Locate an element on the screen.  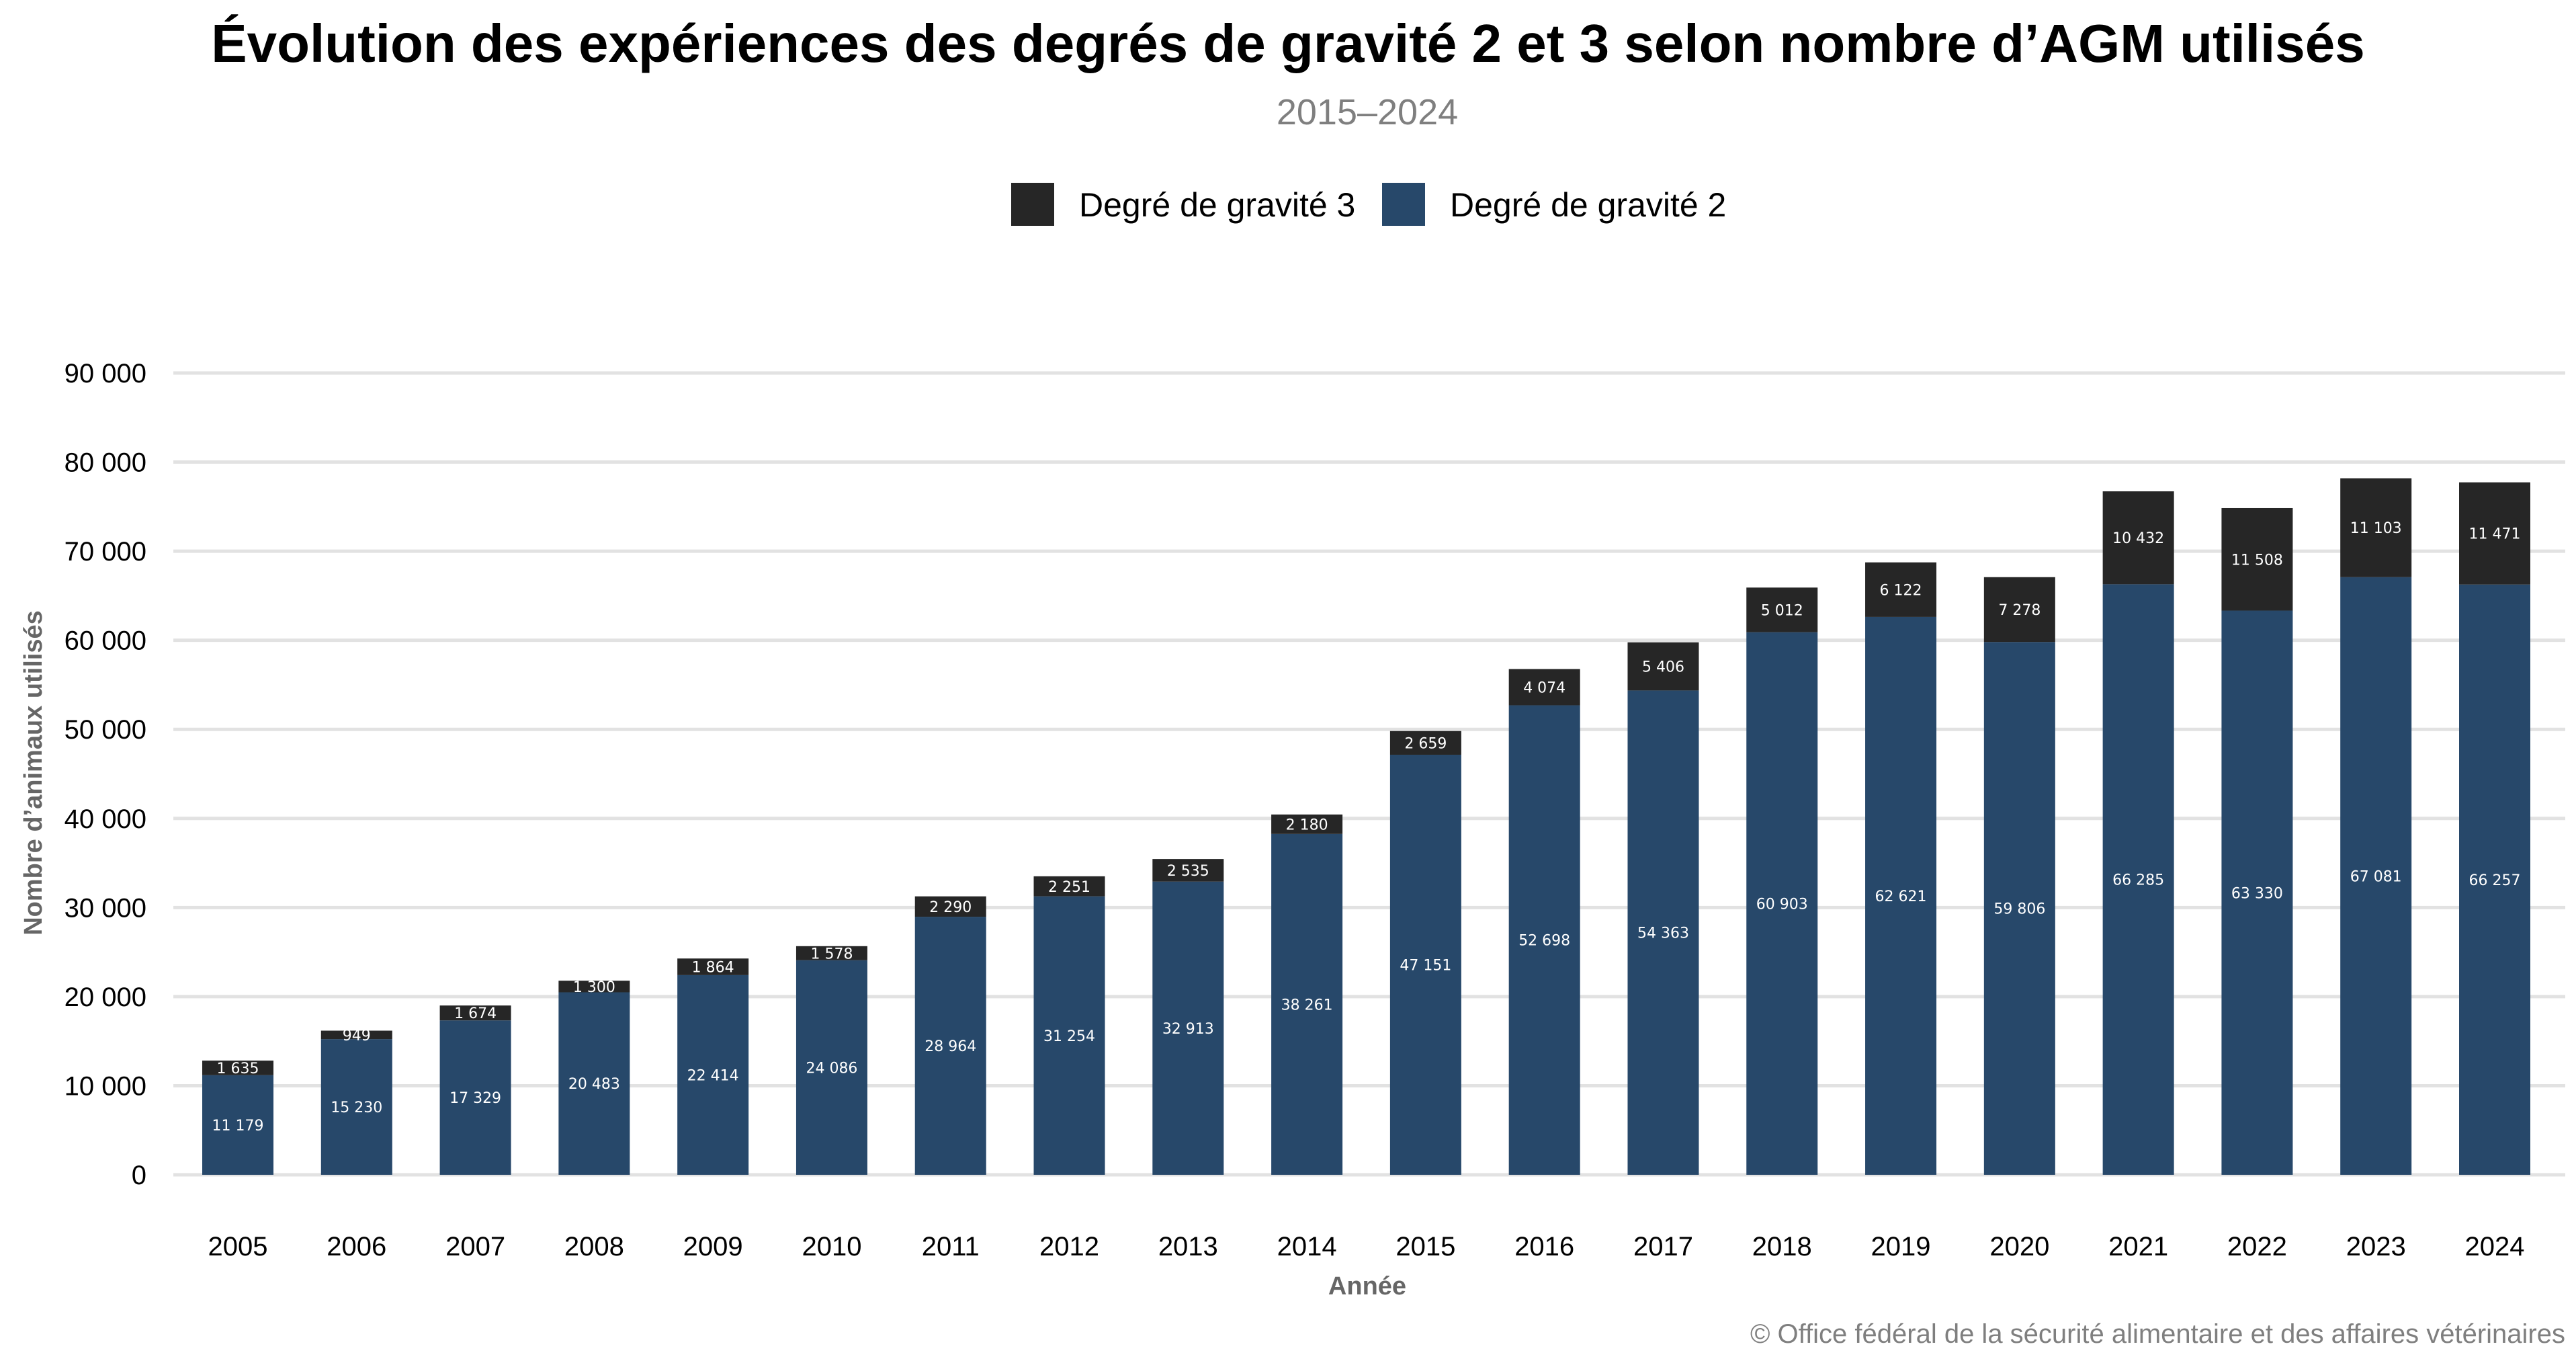
data-label-gravite-3: 5 406 is located at coordinates (1663, 667).